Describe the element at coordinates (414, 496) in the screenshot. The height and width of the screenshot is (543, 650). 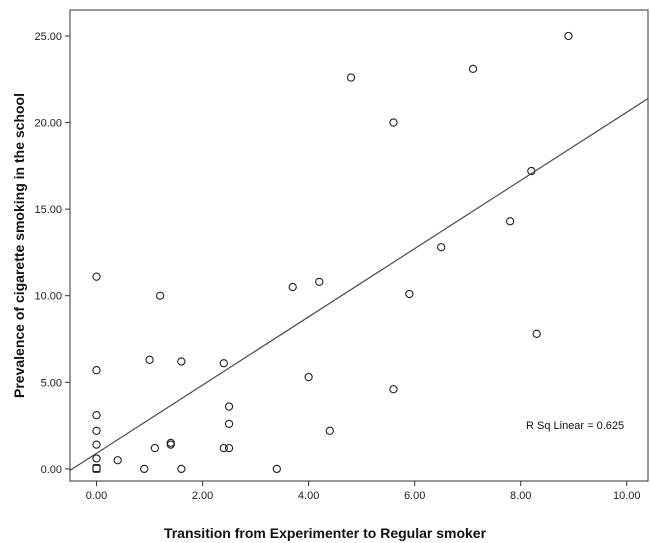
I see `x-tick-label: 6.00` at that location.